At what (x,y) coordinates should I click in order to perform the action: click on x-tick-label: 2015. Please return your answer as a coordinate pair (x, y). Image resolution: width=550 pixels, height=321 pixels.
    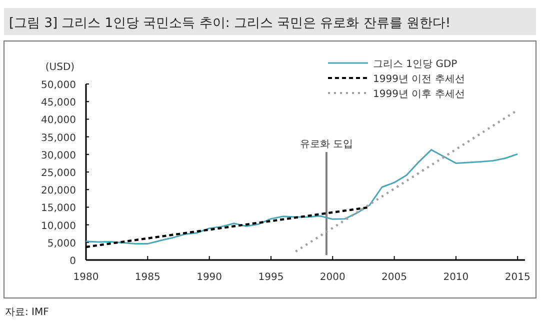
    Looking at the image, I should click on (517, 277).